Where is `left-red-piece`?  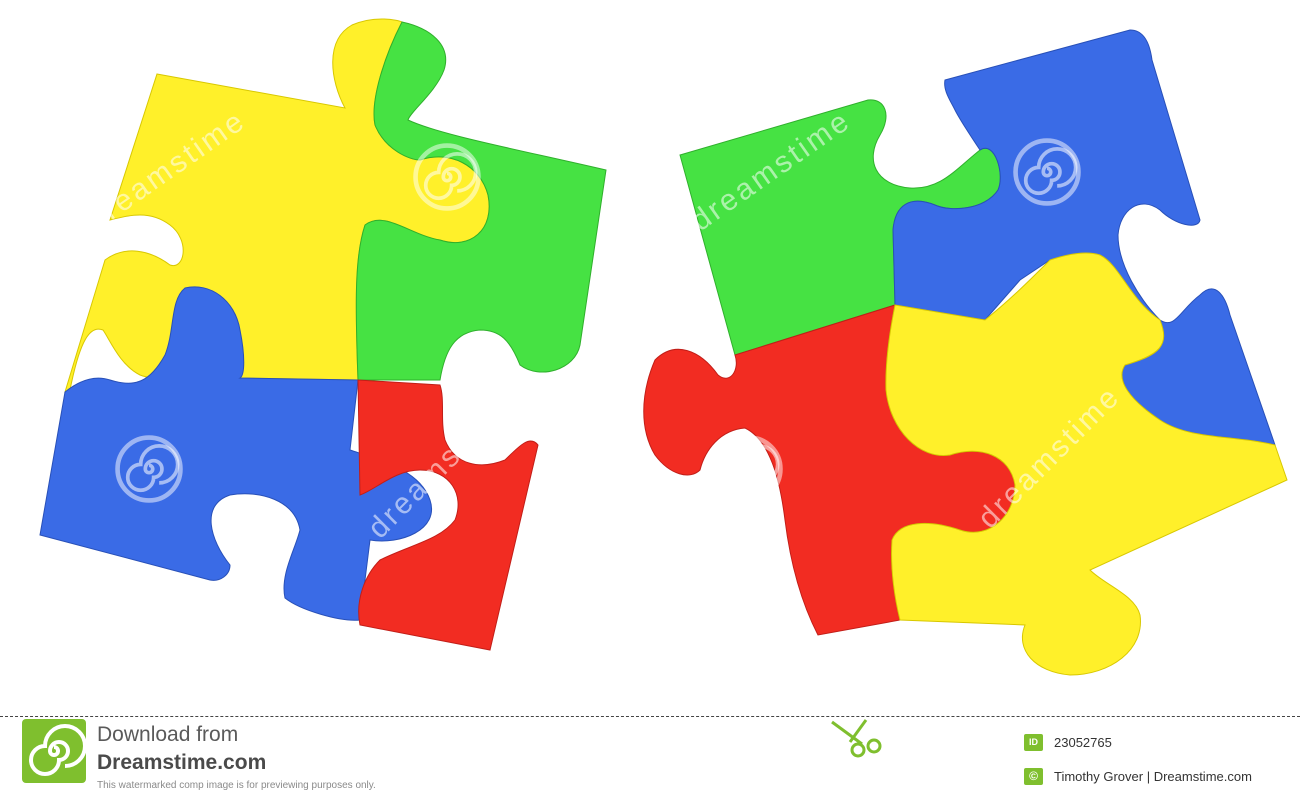 left-red-piece is located at coordinates (448, 515).